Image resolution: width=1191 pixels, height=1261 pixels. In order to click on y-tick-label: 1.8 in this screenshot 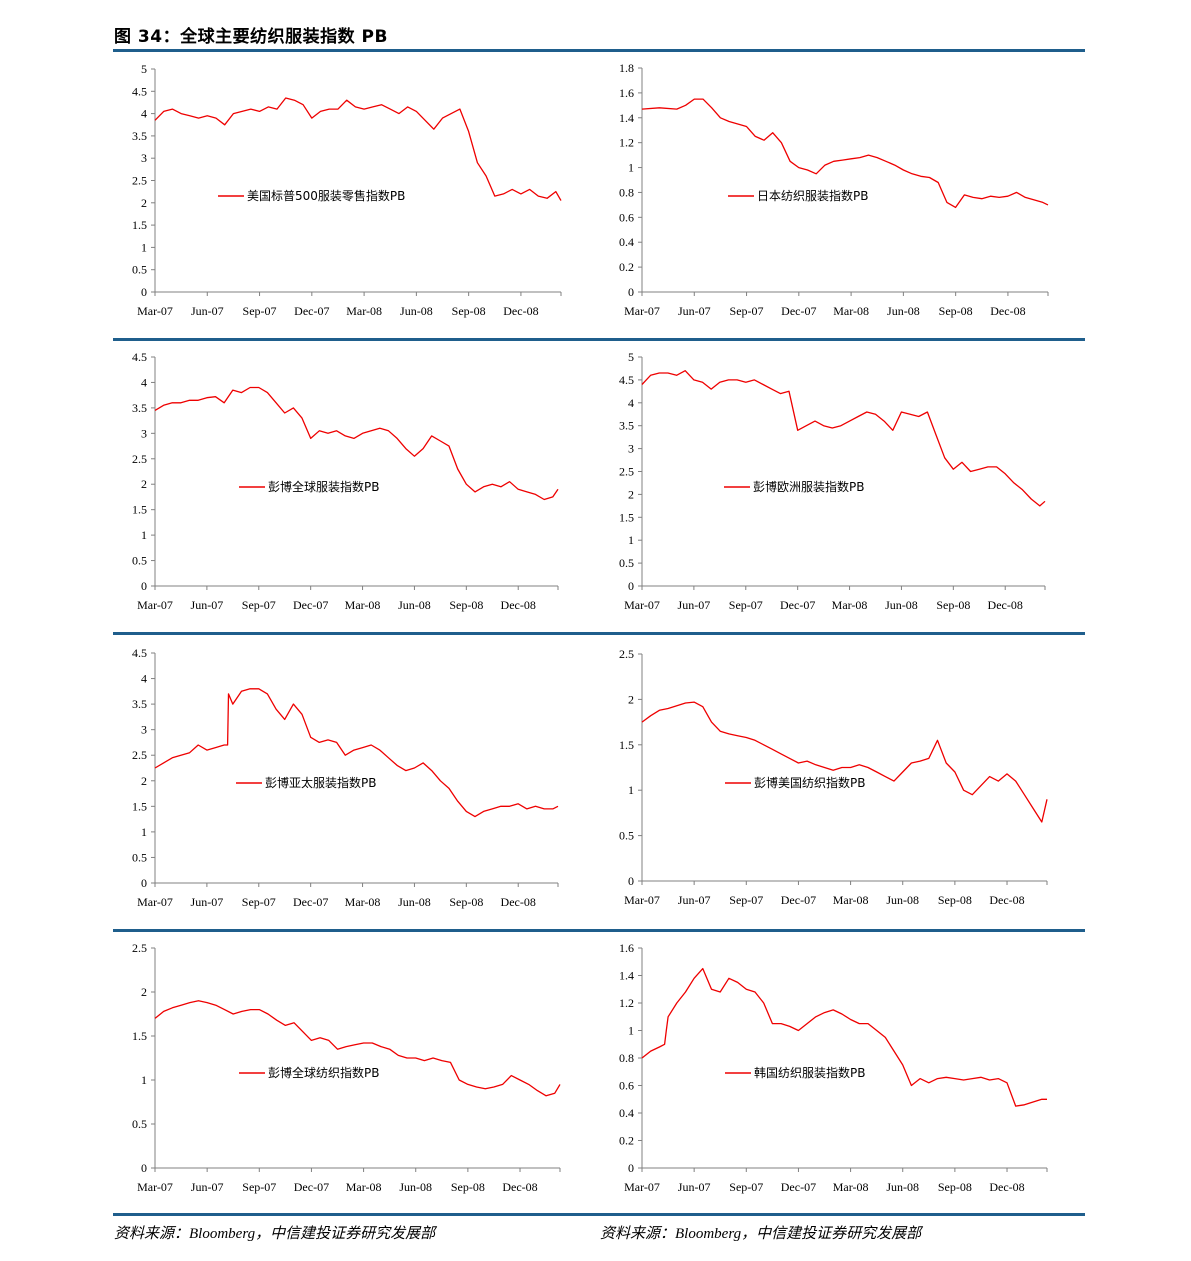, I will do `click(626, 68)`.